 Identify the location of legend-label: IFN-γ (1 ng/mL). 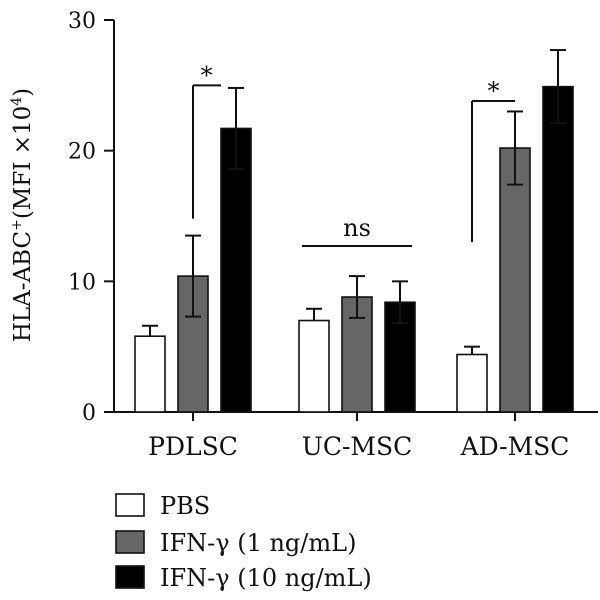
(258, 543).